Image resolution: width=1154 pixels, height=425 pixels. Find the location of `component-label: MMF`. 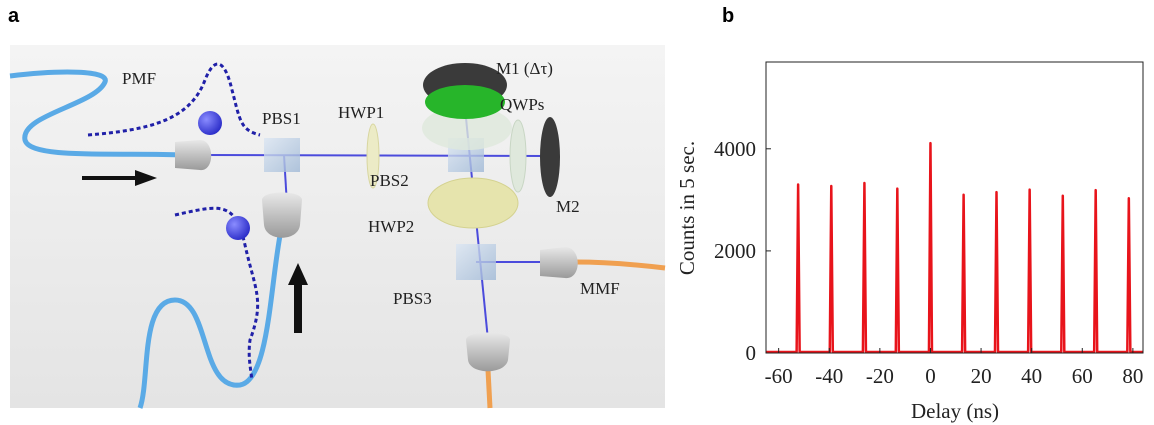

component-label: MMF is located at coordinates (600, 288).